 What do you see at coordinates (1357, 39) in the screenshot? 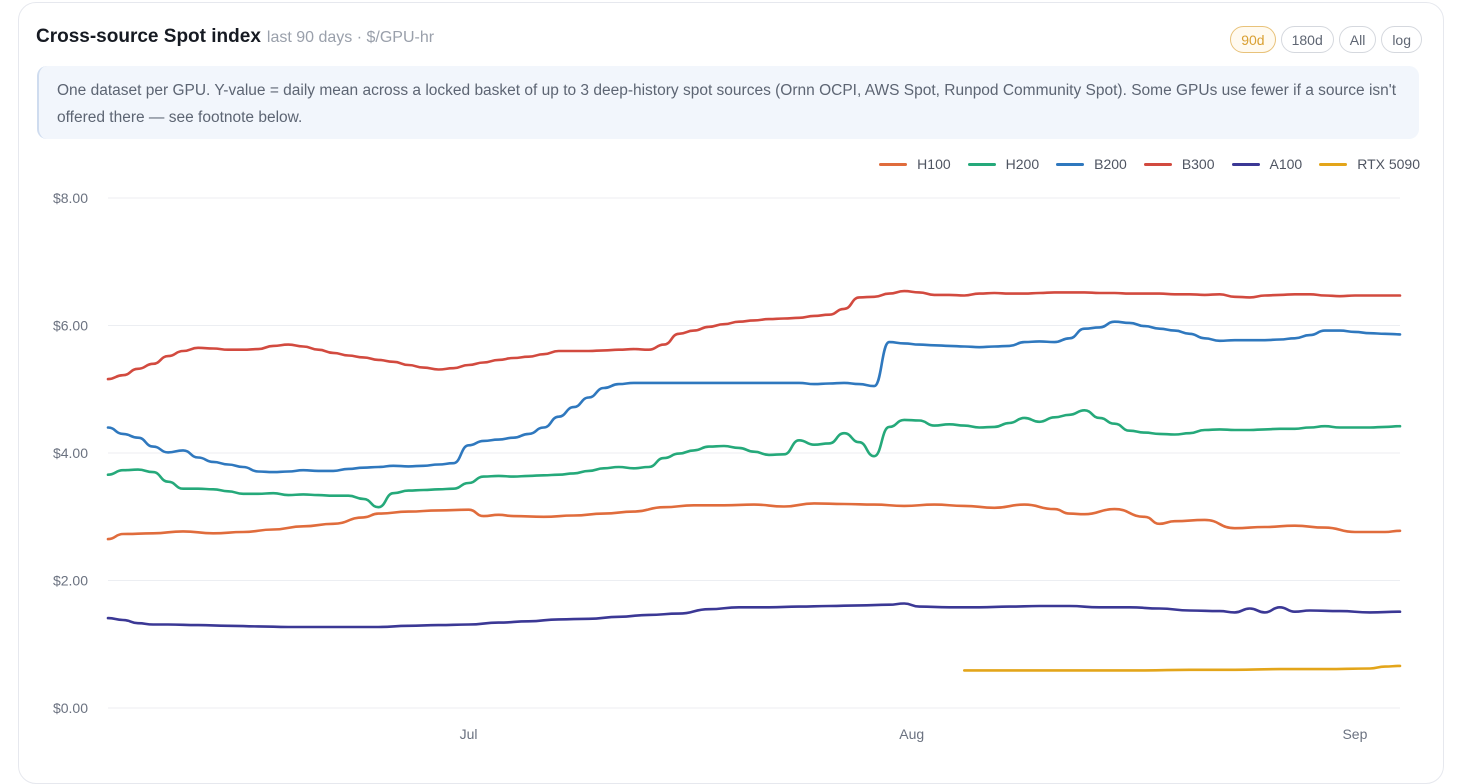
I see `range-all-button: All` at bounding box center [1357, 39].